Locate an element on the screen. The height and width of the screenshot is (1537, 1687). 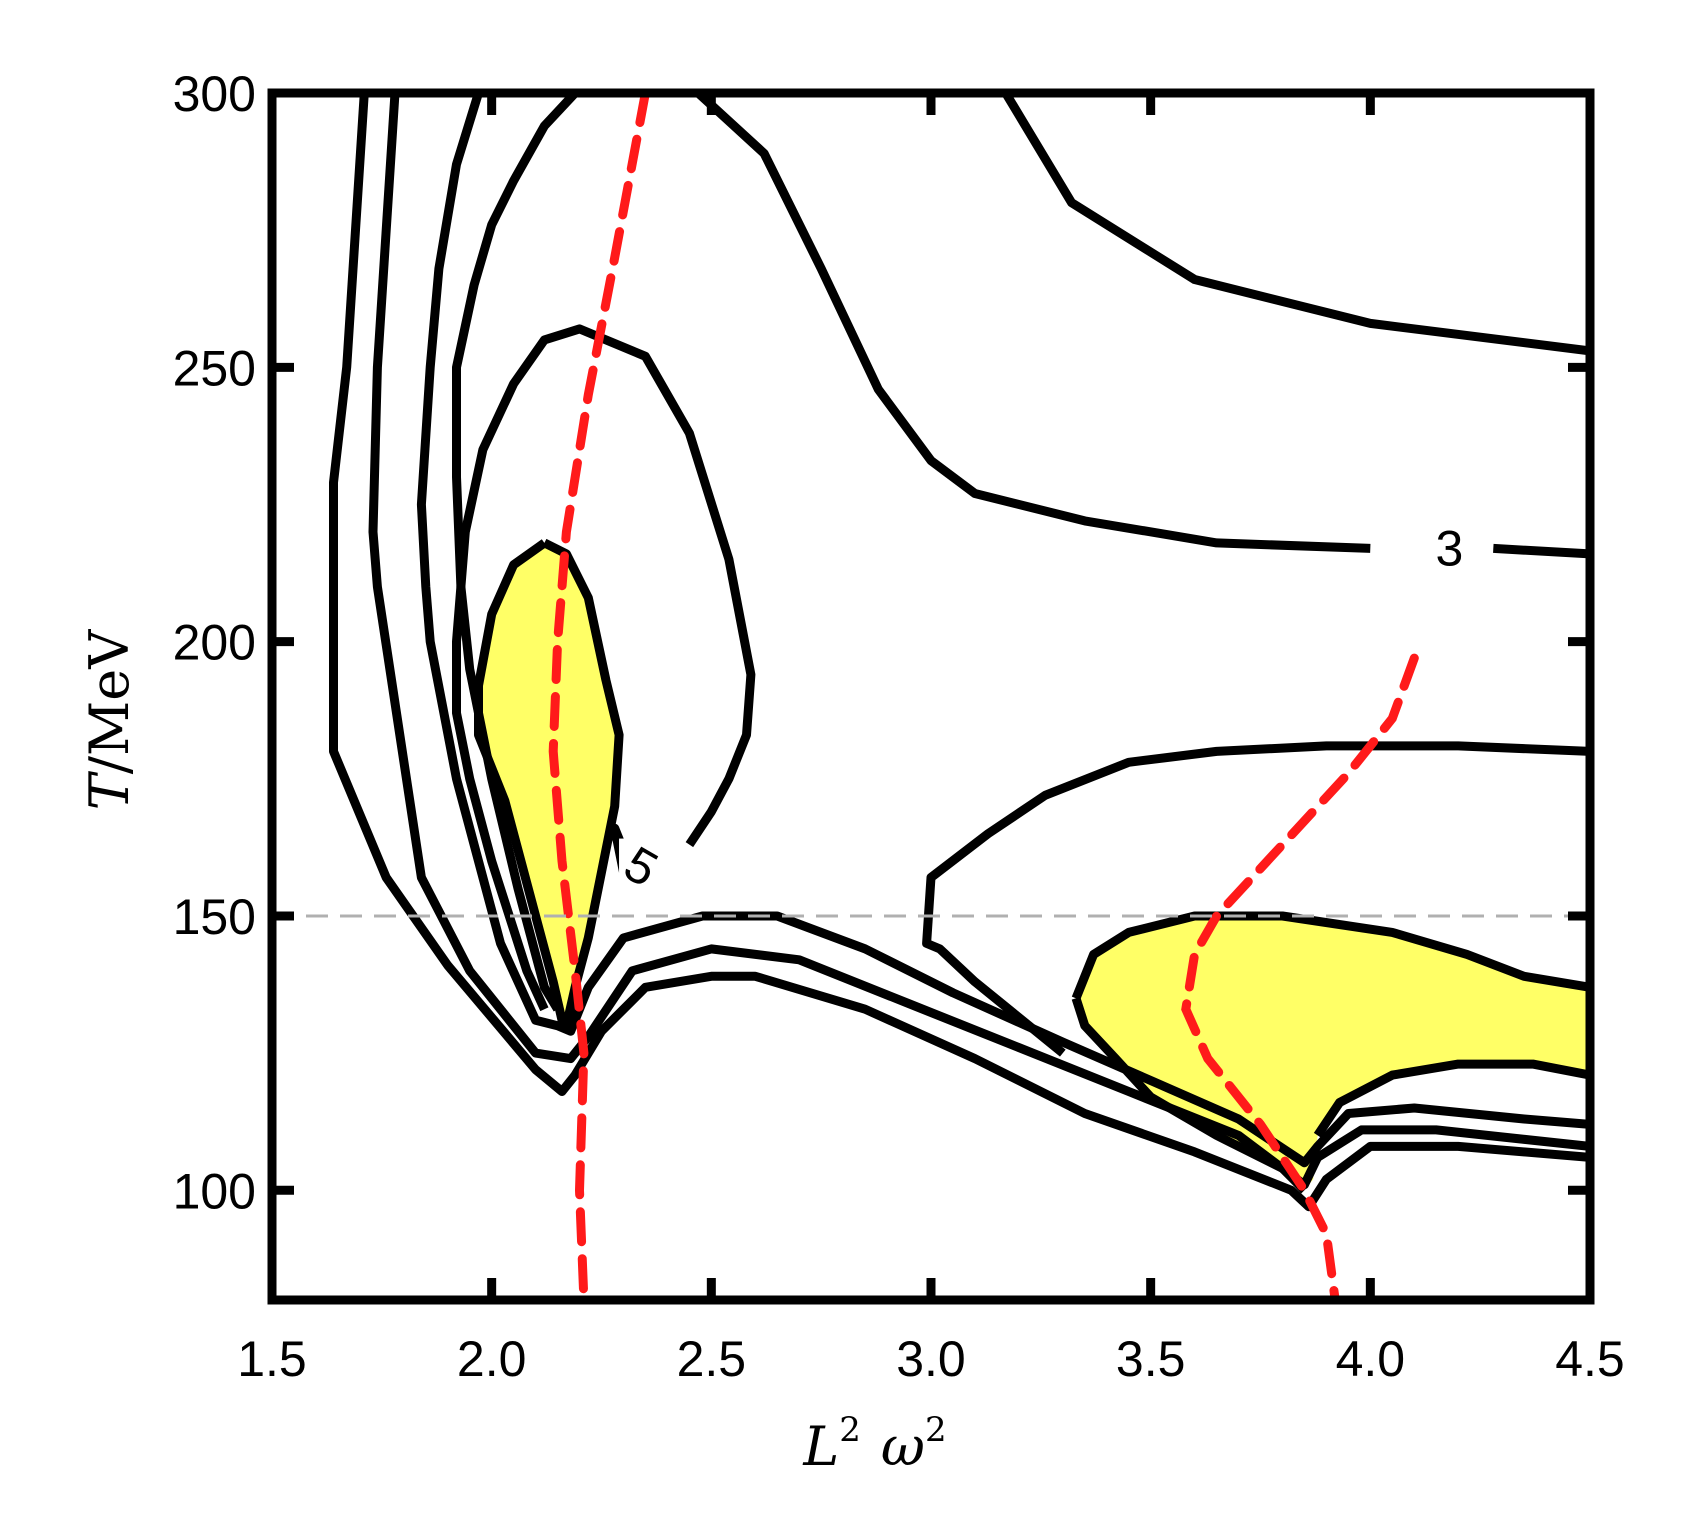
x-axis-title: L2 ω2 is located at coordinates (874, 1444).